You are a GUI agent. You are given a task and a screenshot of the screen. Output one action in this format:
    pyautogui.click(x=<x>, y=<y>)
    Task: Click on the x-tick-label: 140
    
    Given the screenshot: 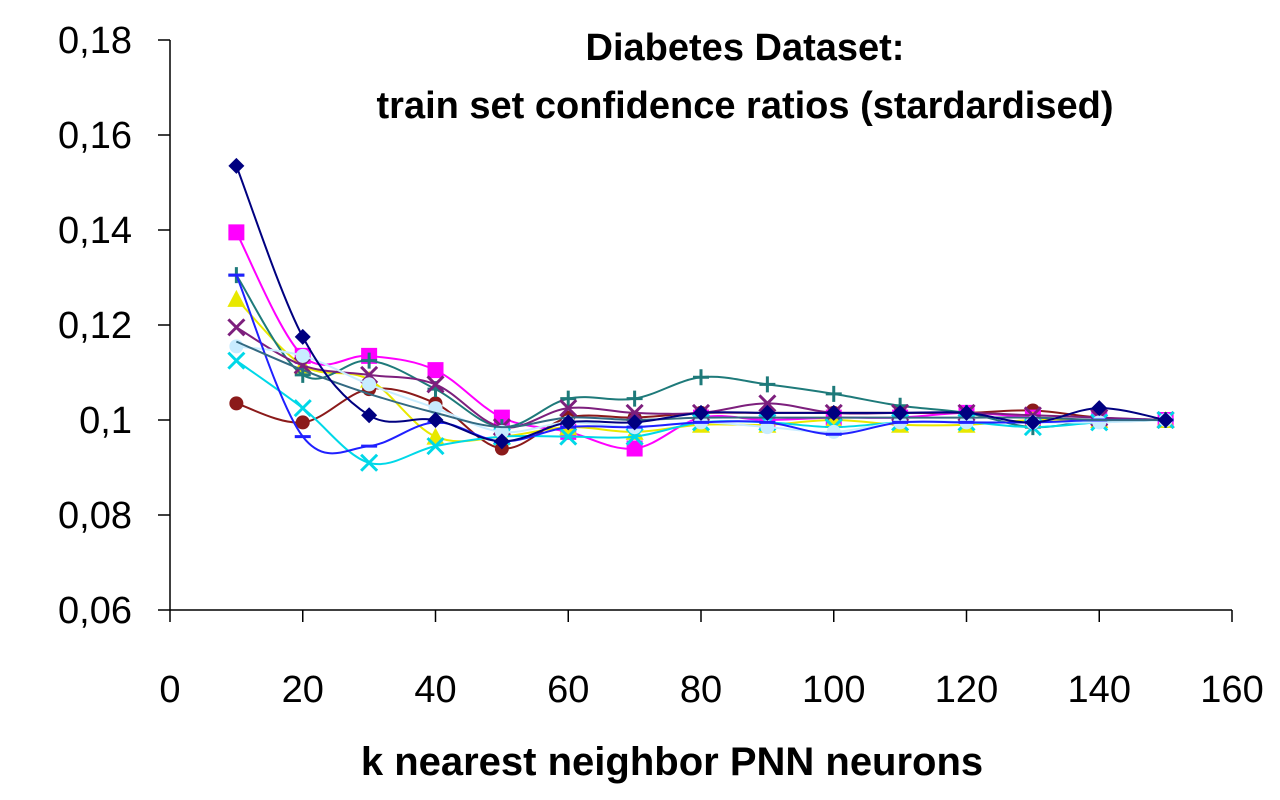 What is the action you would take?
    pyautogui.click(x=1099, y=690)
    